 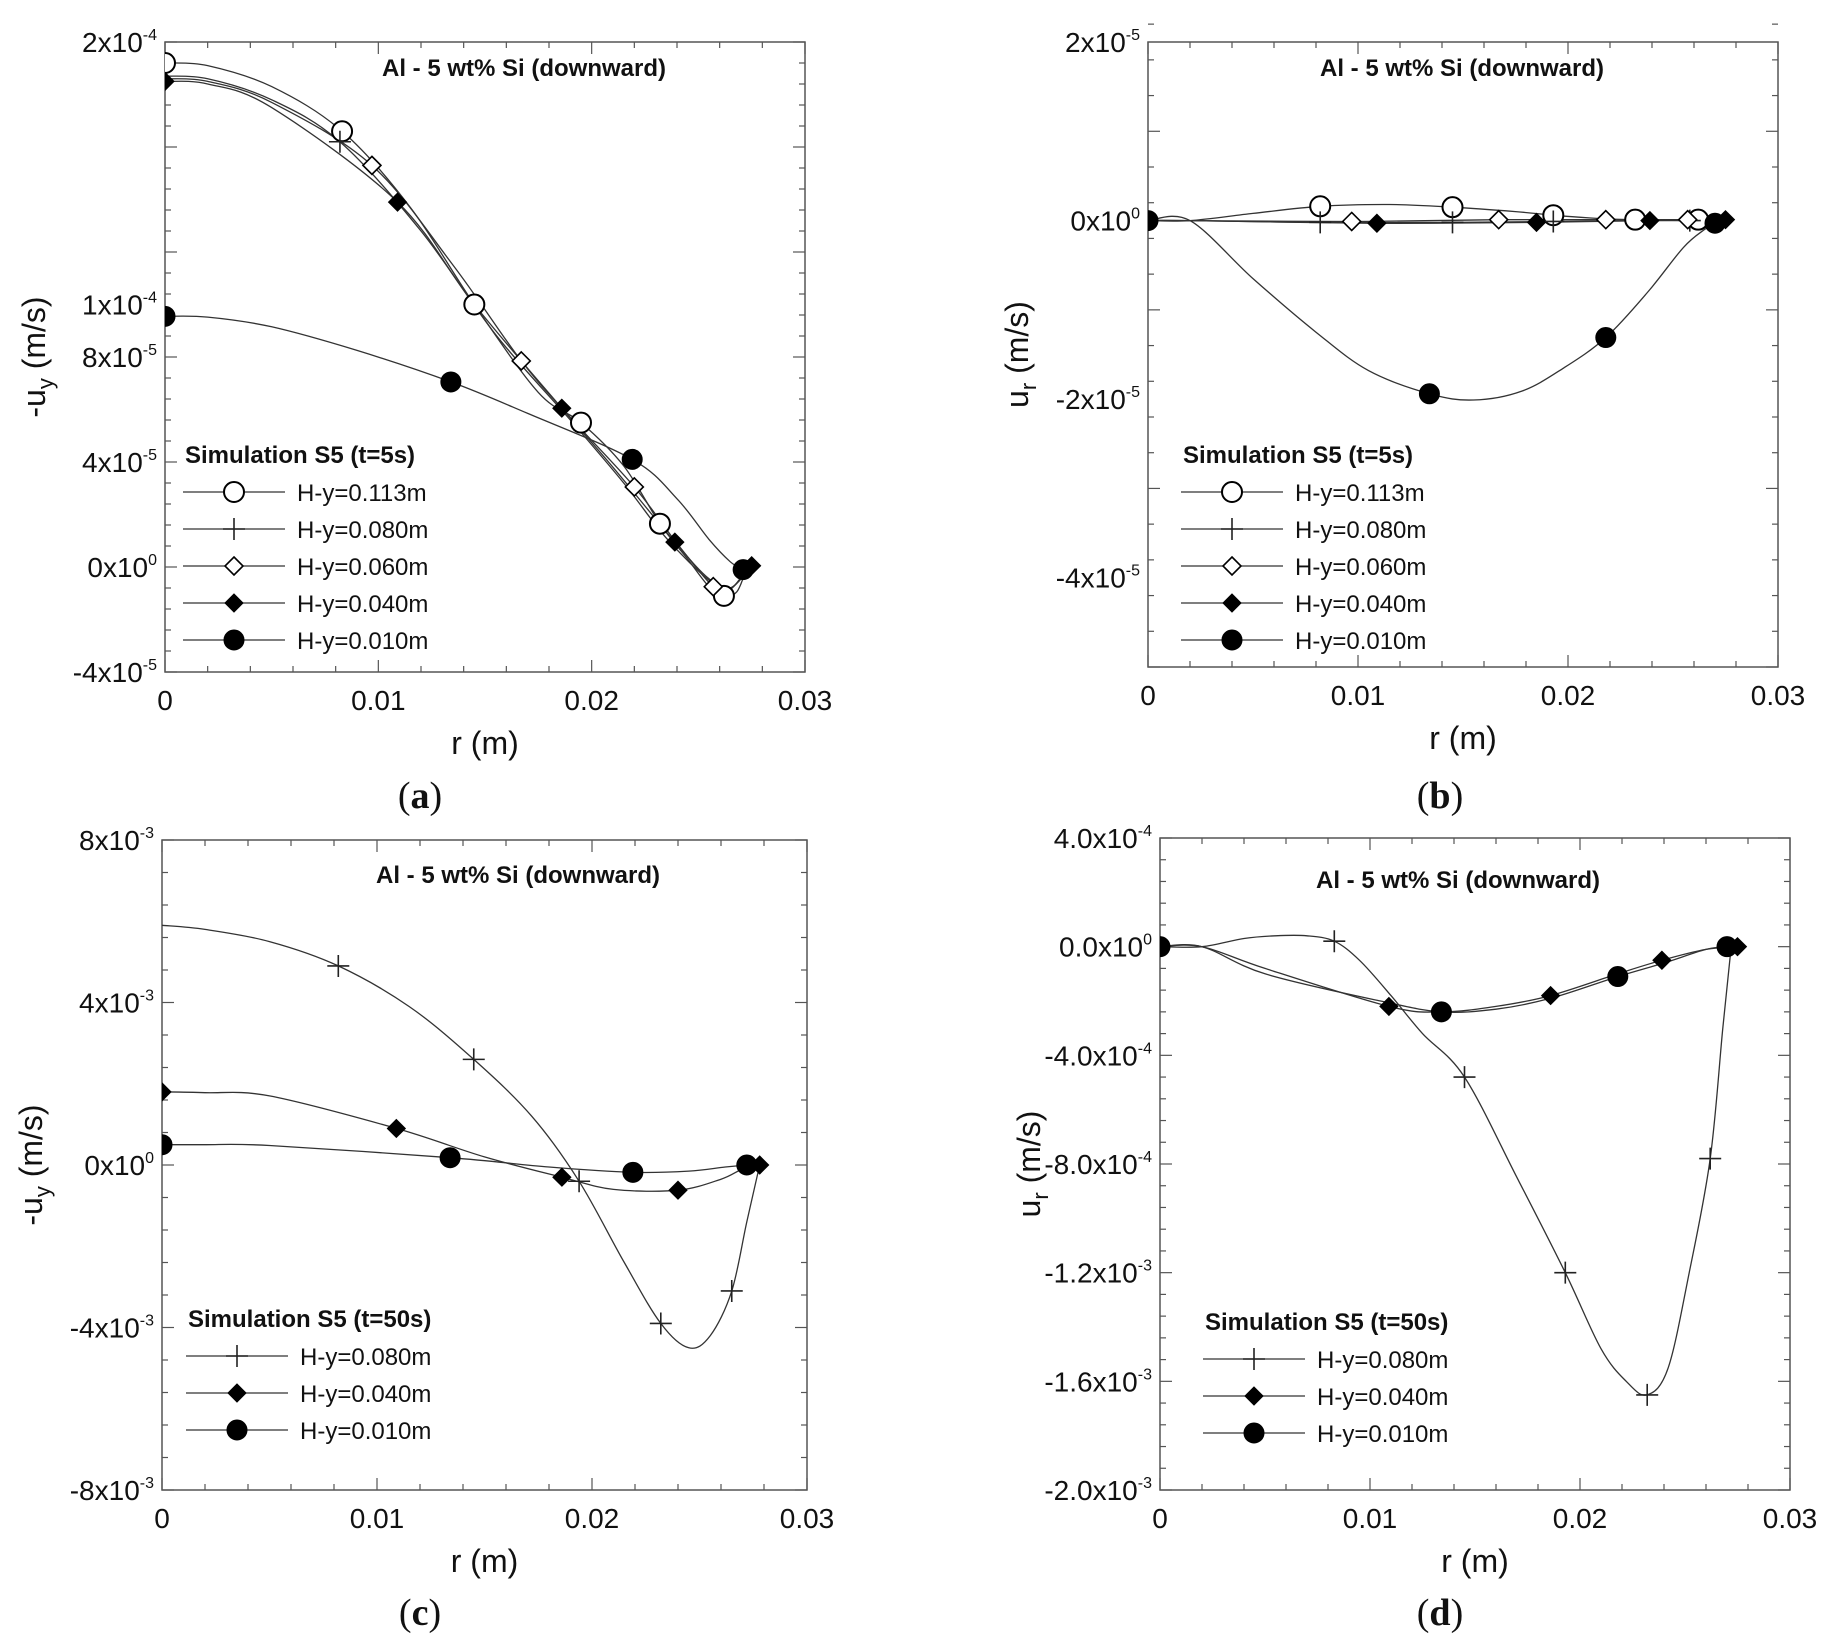 I want to click on panel-label-letter: b, so click(x=1439, y=796).